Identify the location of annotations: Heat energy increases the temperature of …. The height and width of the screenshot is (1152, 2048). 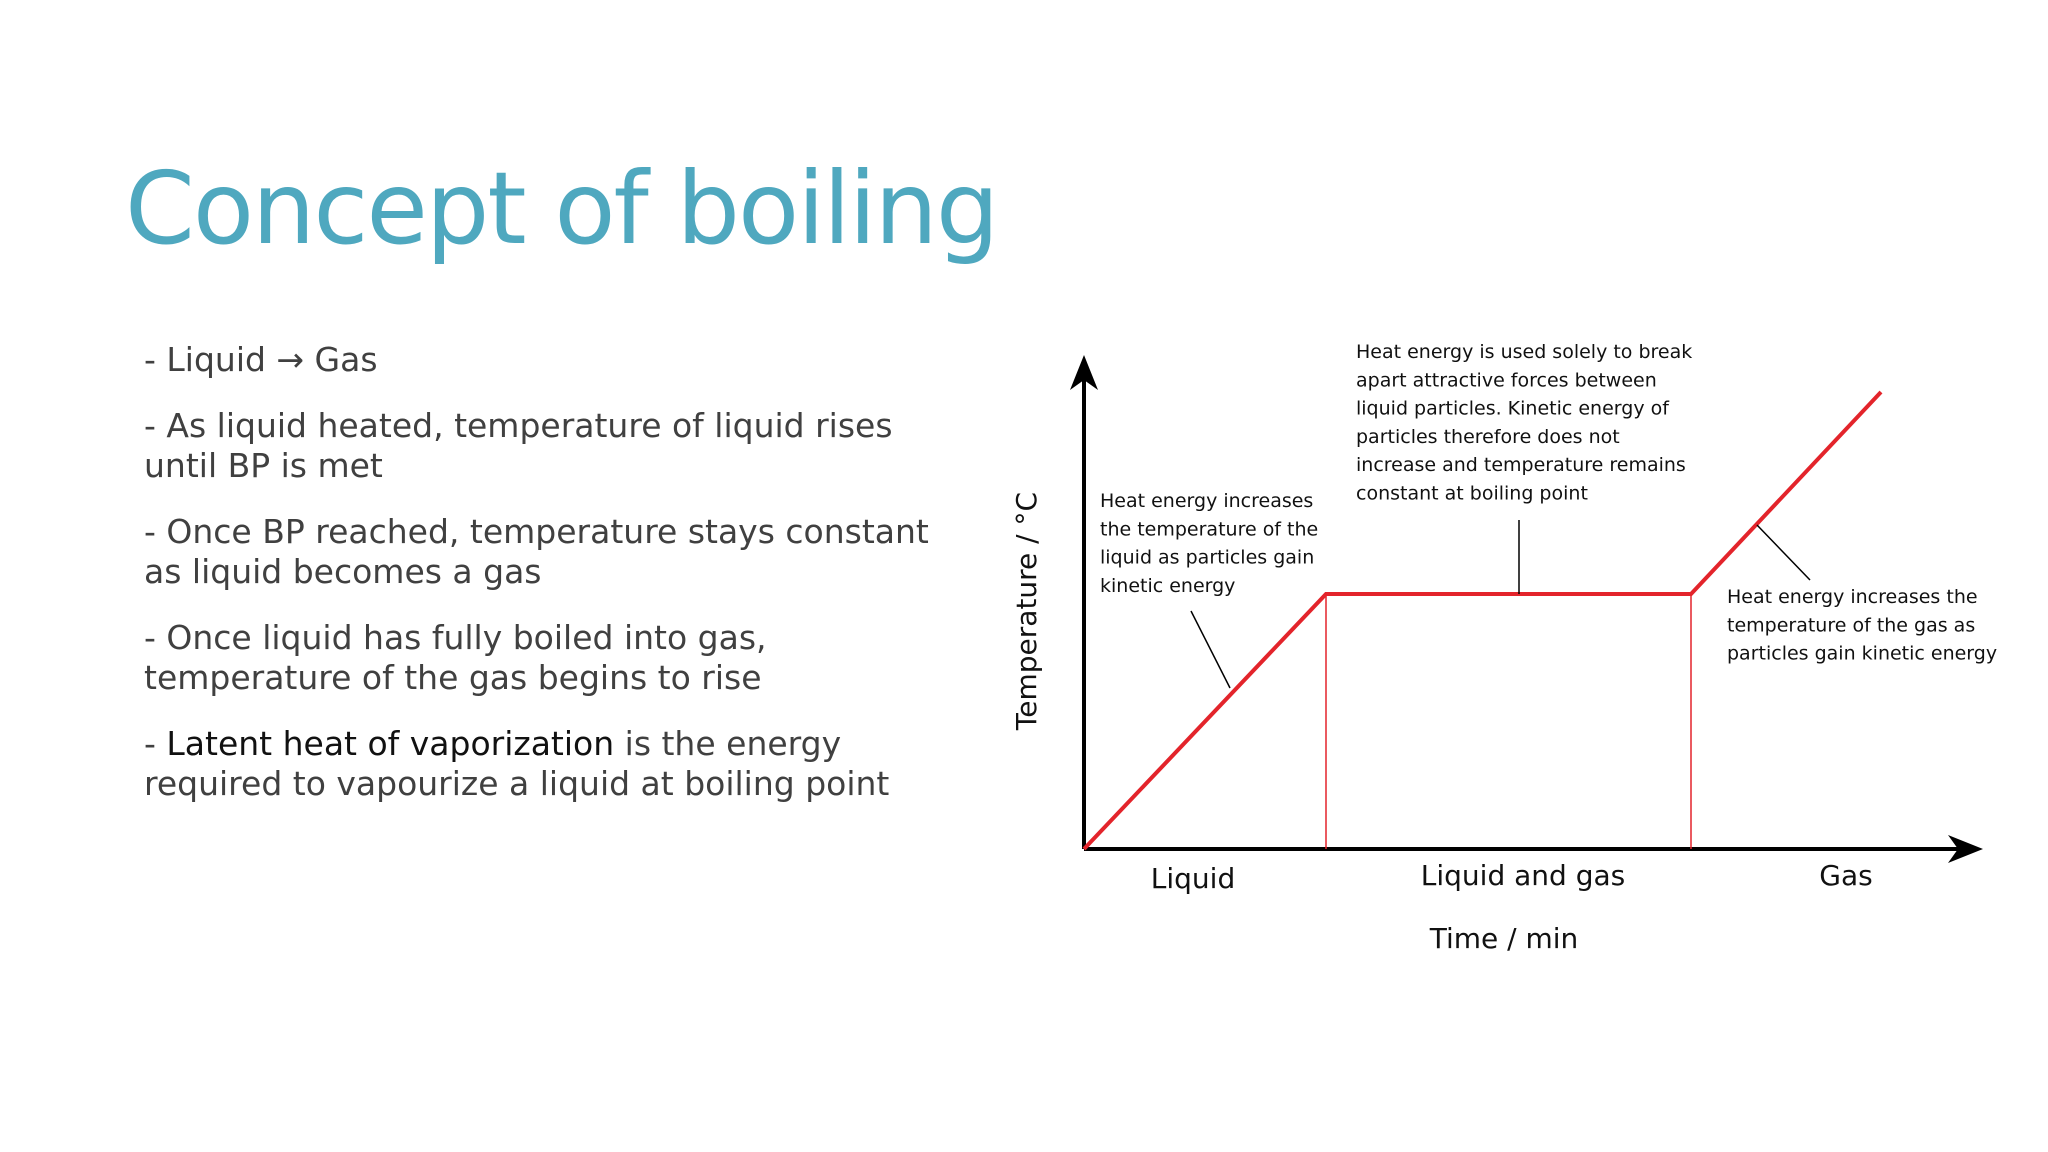
(1548, 503).